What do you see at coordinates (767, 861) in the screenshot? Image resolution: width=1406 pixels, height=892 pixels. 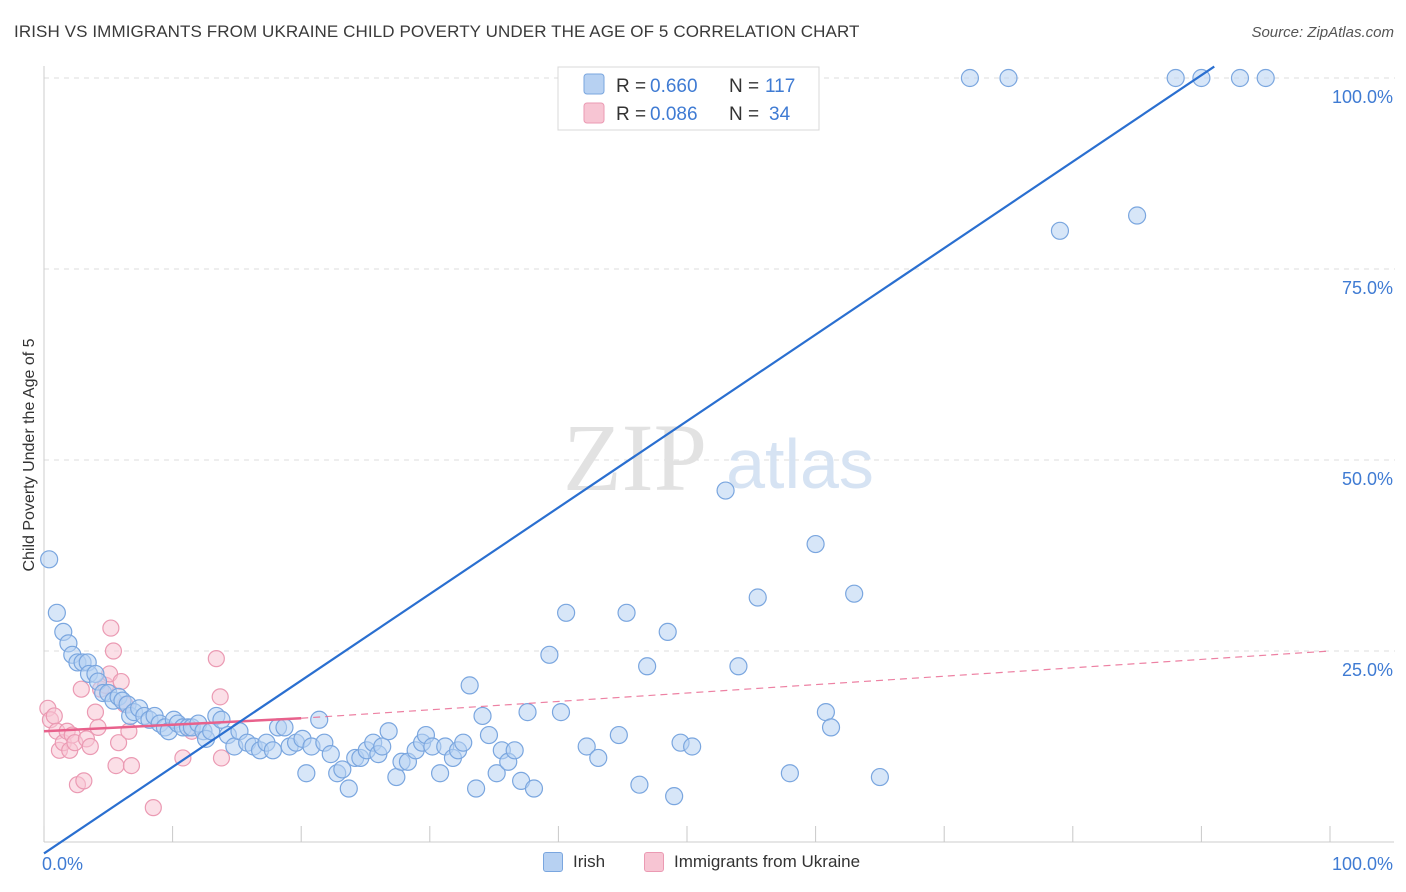 I see `legend-ukraine-label: Immigrants from Ukraine` at bounding box center [767, 861].